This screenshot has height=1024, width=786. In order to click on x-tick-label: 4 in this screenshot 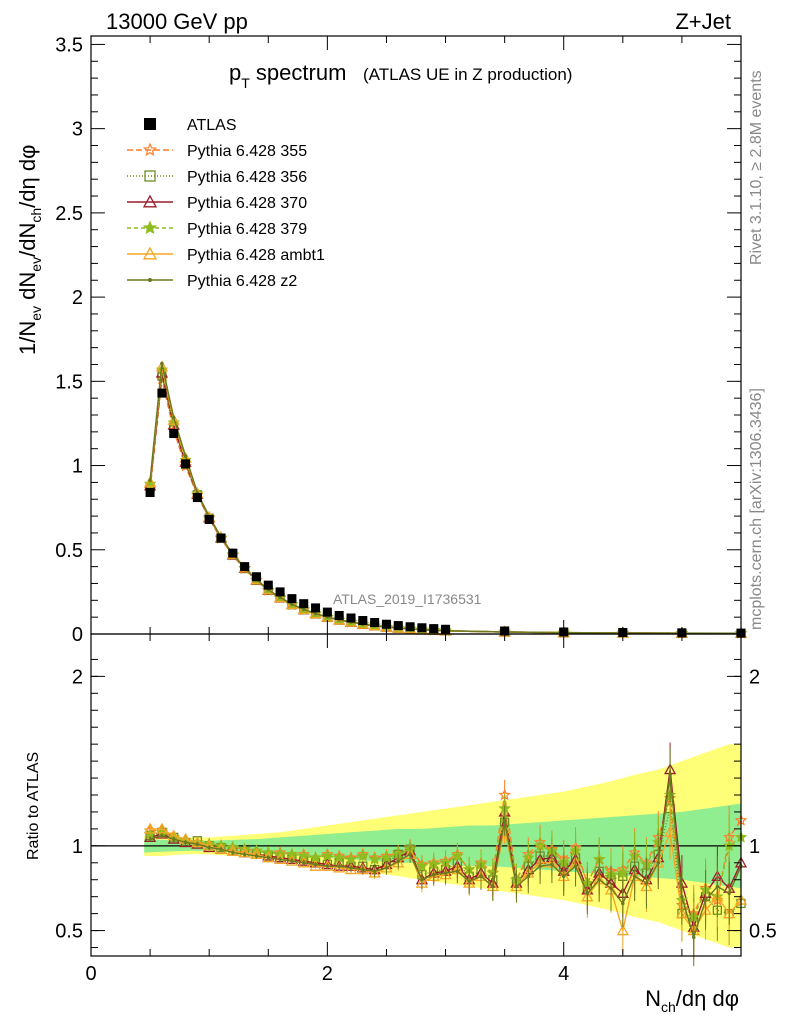, I will do `click(563, 974)`.